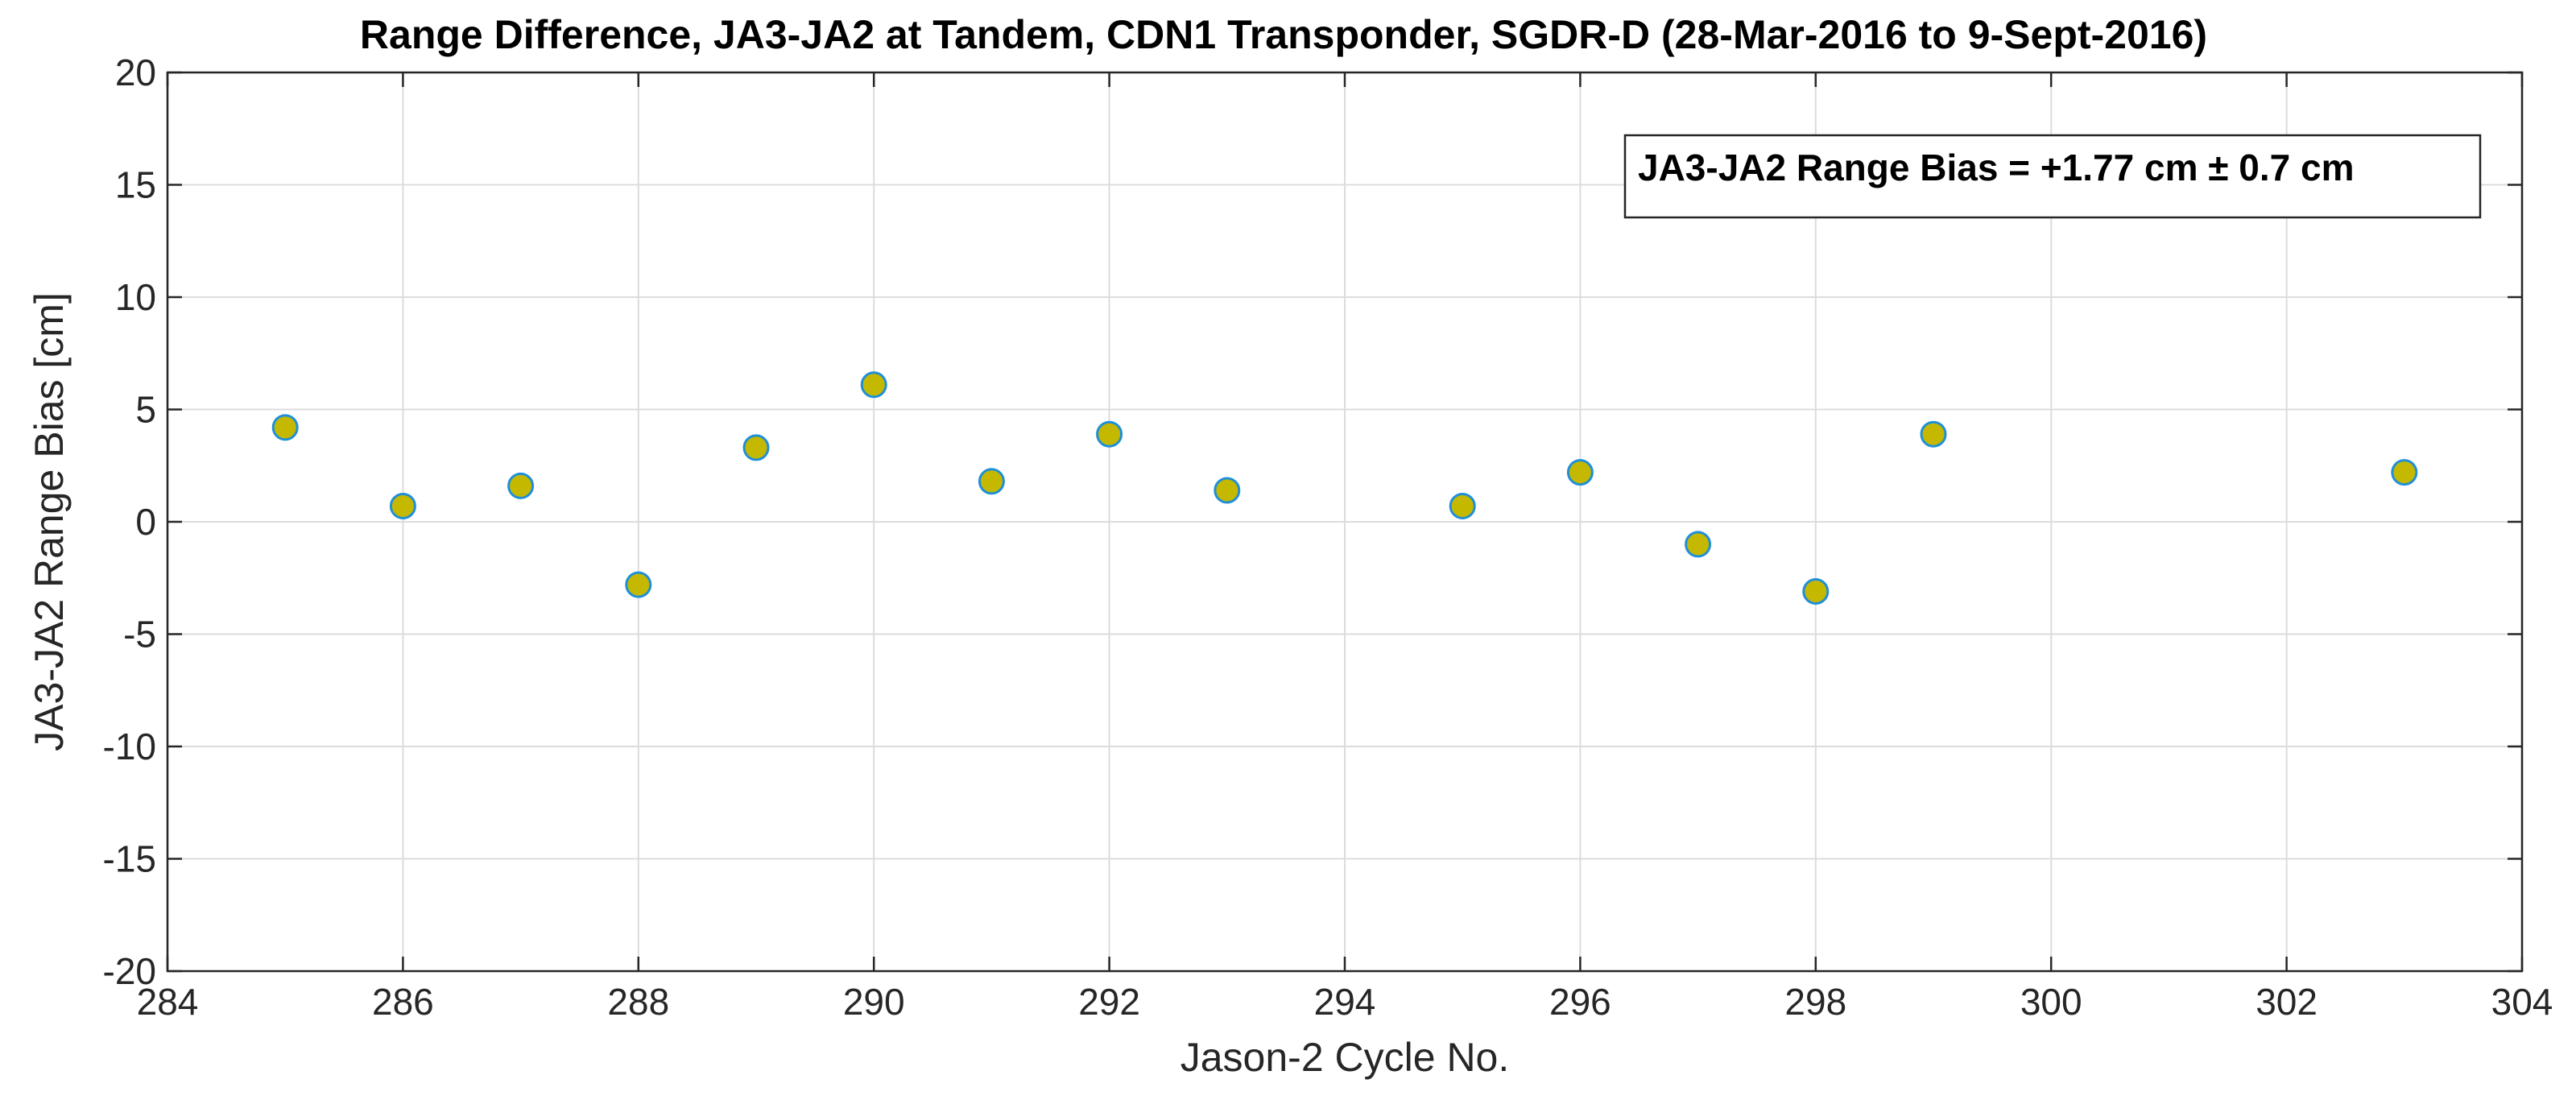 The height and width of the screenshot is (1104, 2576). What do you see at coordinates (168, 1002) in the screenshot?
I see `x-tick-label: 284` at bounding box center [168, 1002].